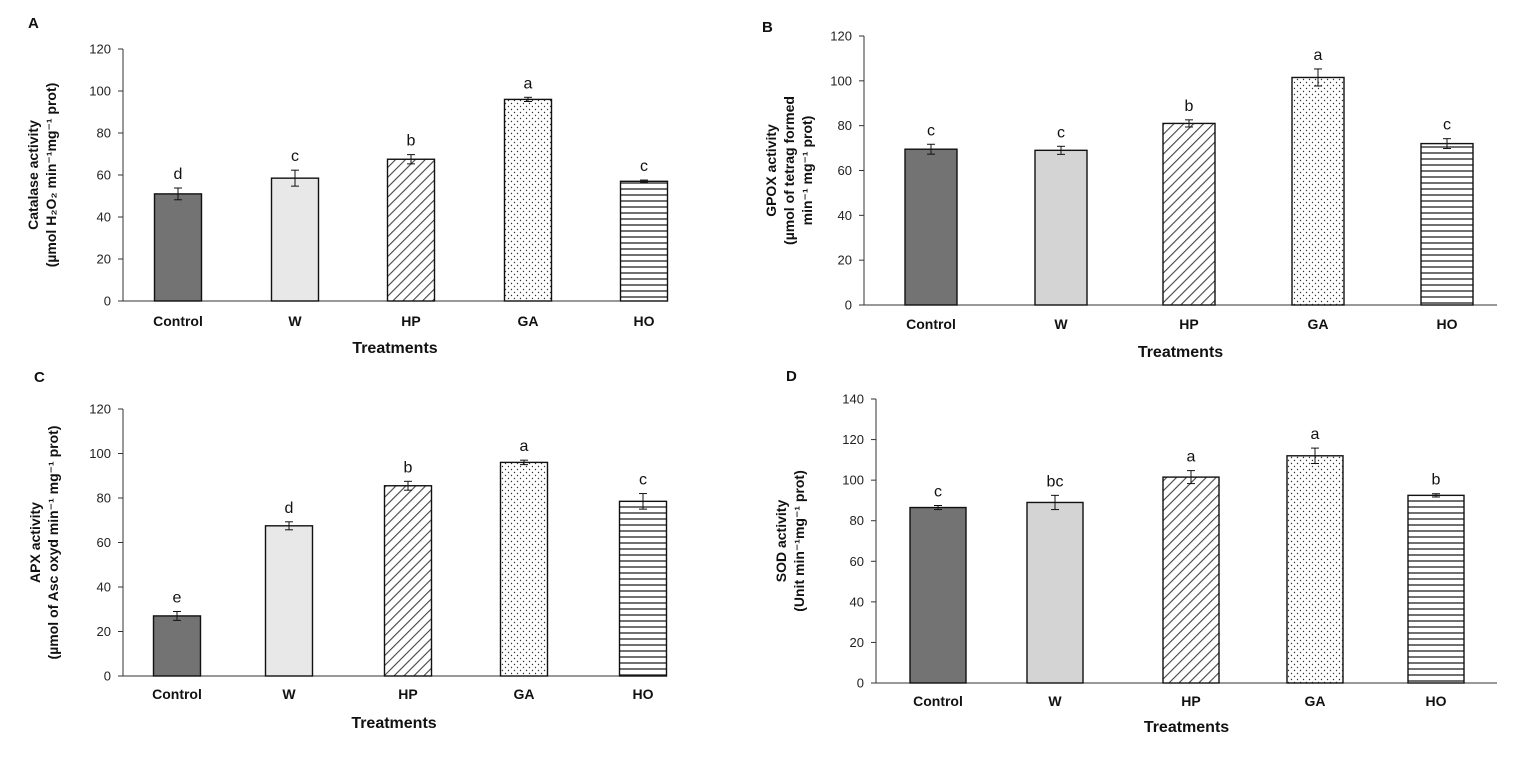  What do you see at coordinates (39, 377) in the screenshot?
I see `panel-letter: C` at bounding box center [39, 377].